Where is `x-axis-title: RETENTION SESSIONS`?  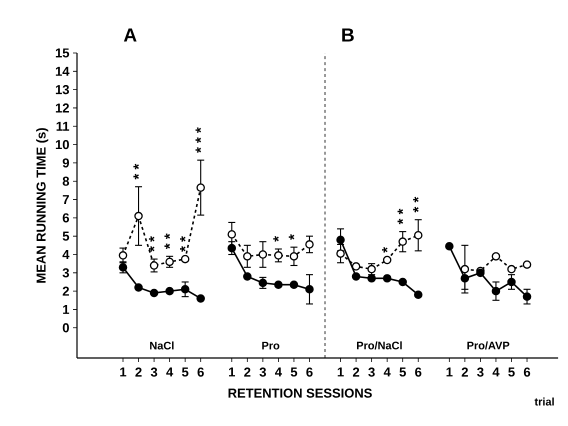 x-axis-title: RETENTION SESSIONS is located at coordinates (300, 393).